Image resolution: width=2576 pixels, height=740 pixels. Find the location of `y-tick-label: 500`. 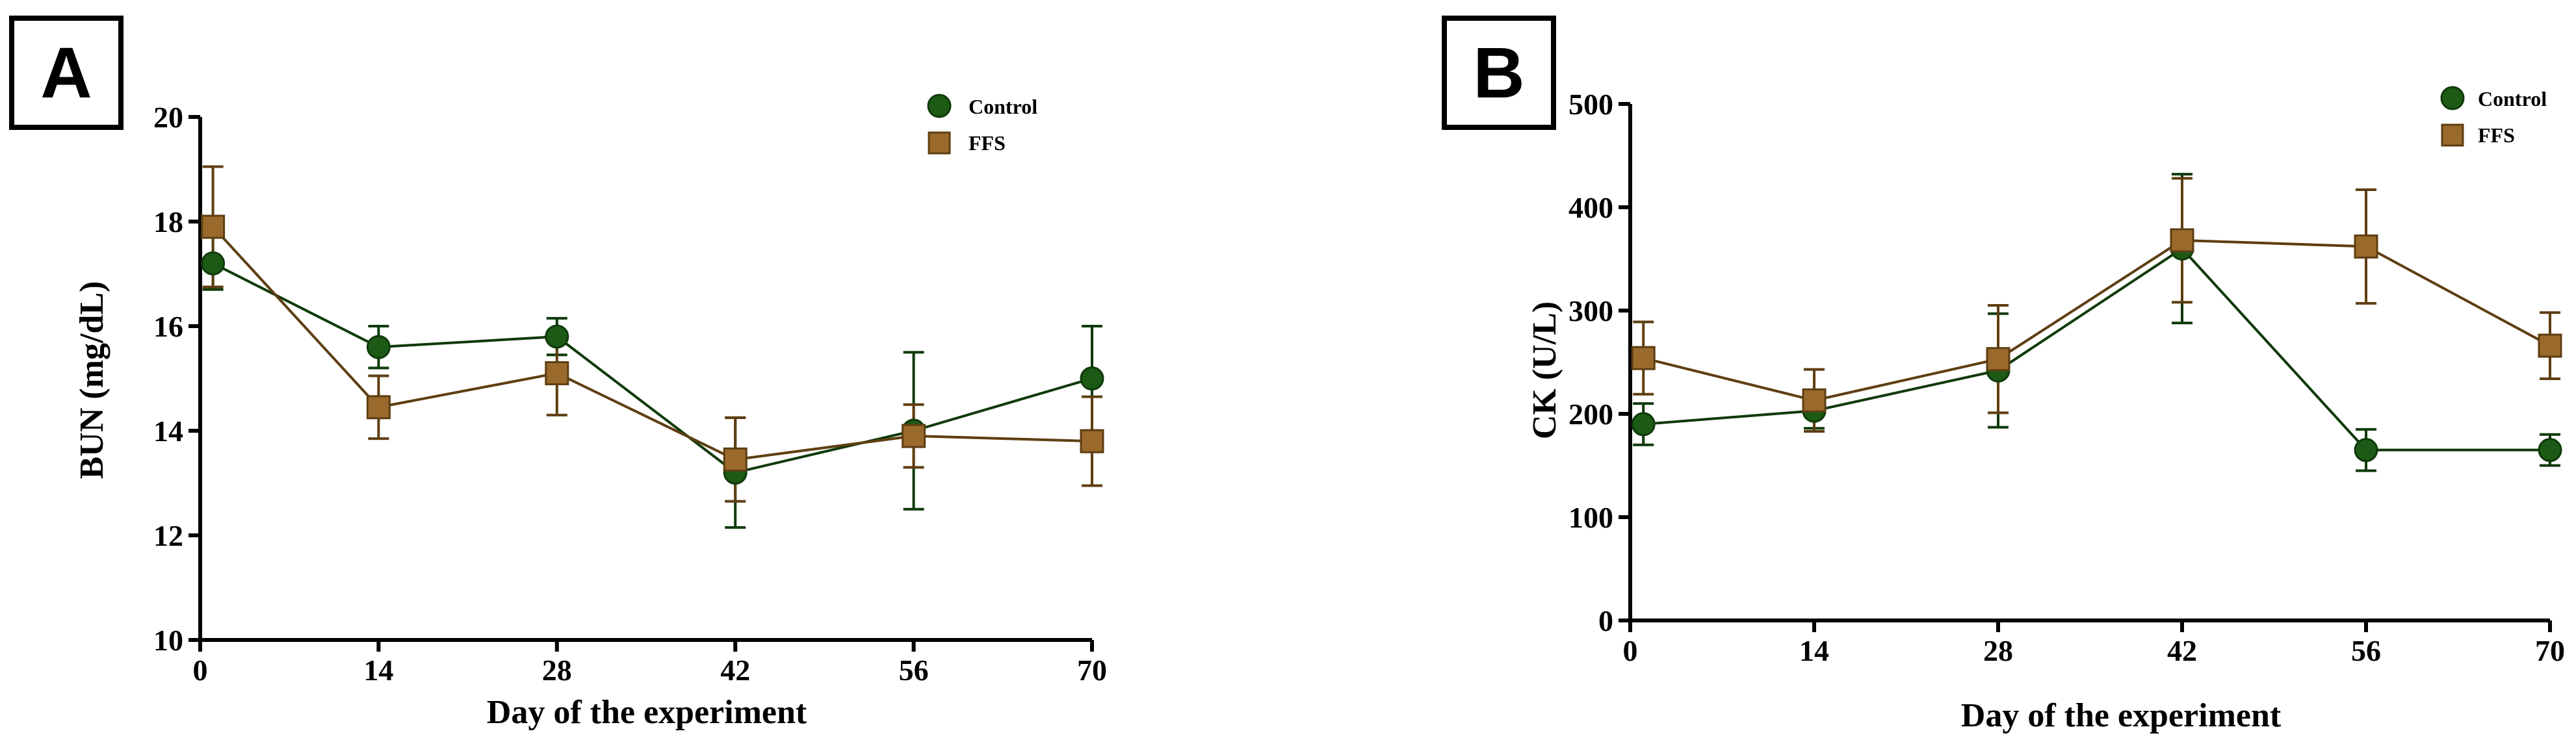

y-tick-label: 500 is located at coordinates (1590, 104).